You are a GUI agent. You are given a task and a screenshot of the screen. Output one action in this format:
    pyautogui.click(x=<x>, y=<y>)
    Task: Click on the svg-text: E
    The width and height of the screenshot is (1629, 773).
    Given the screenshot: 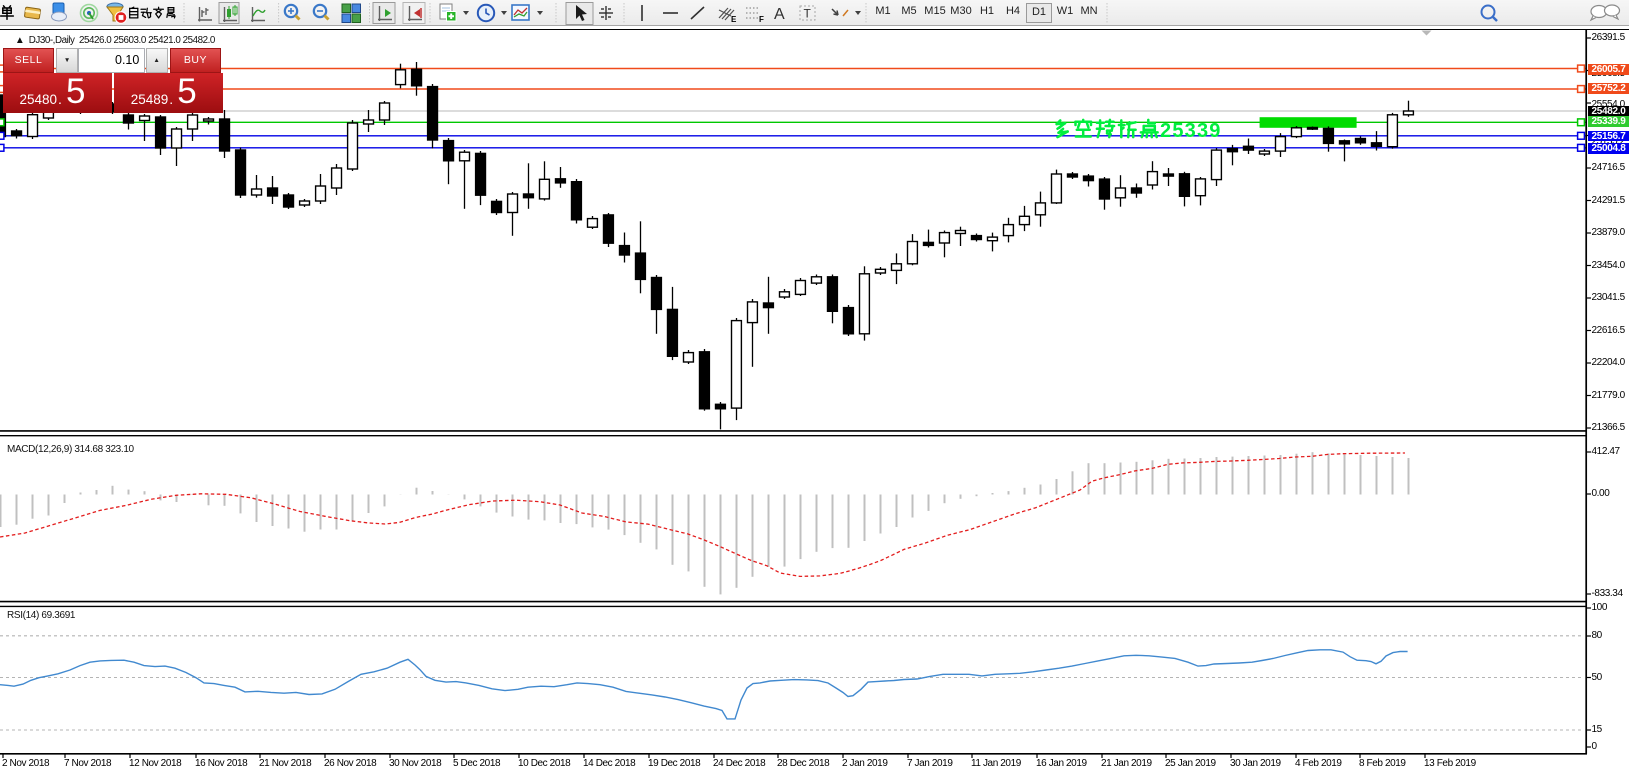 What is the action you would take?
    pyautogui.click(x=734, y=19)
    